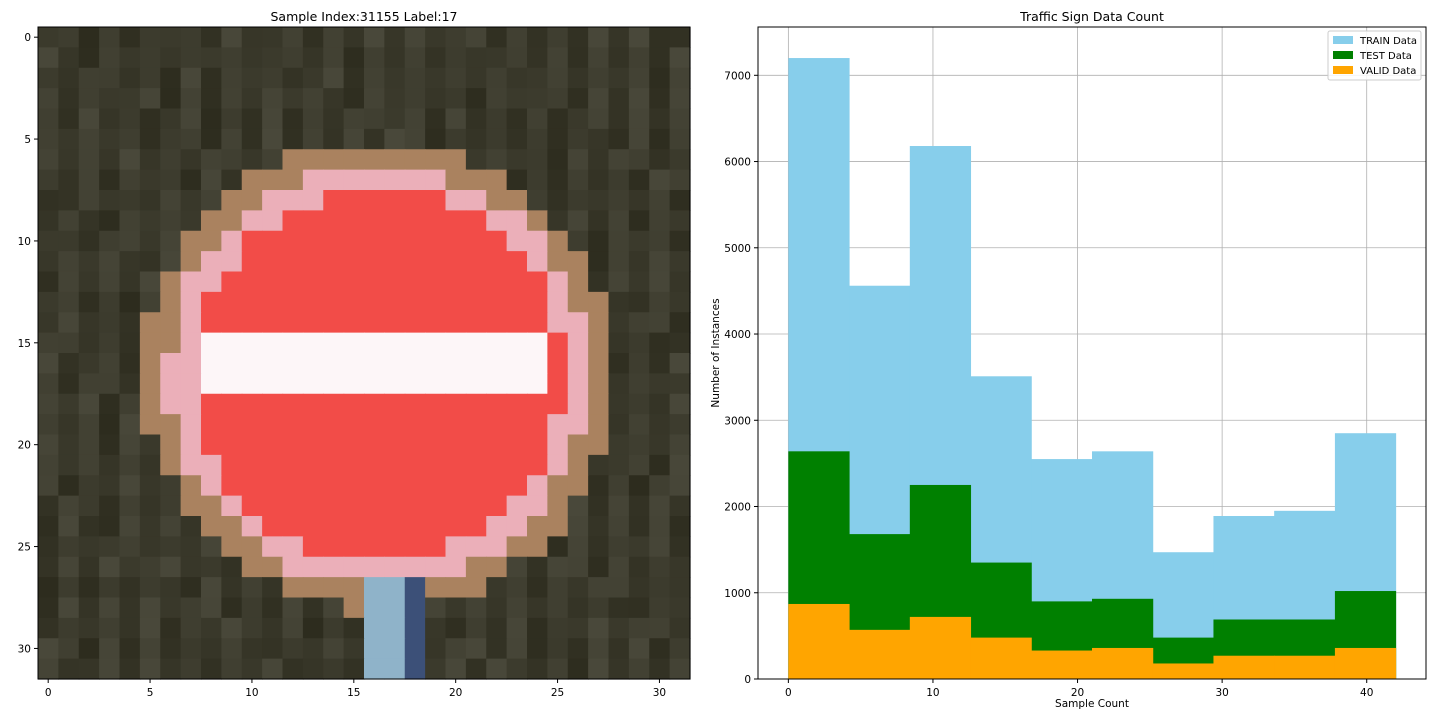 The image size is (1440, 720). I want to click on legend-label-valid: VALID Data, so click(1388, 71).